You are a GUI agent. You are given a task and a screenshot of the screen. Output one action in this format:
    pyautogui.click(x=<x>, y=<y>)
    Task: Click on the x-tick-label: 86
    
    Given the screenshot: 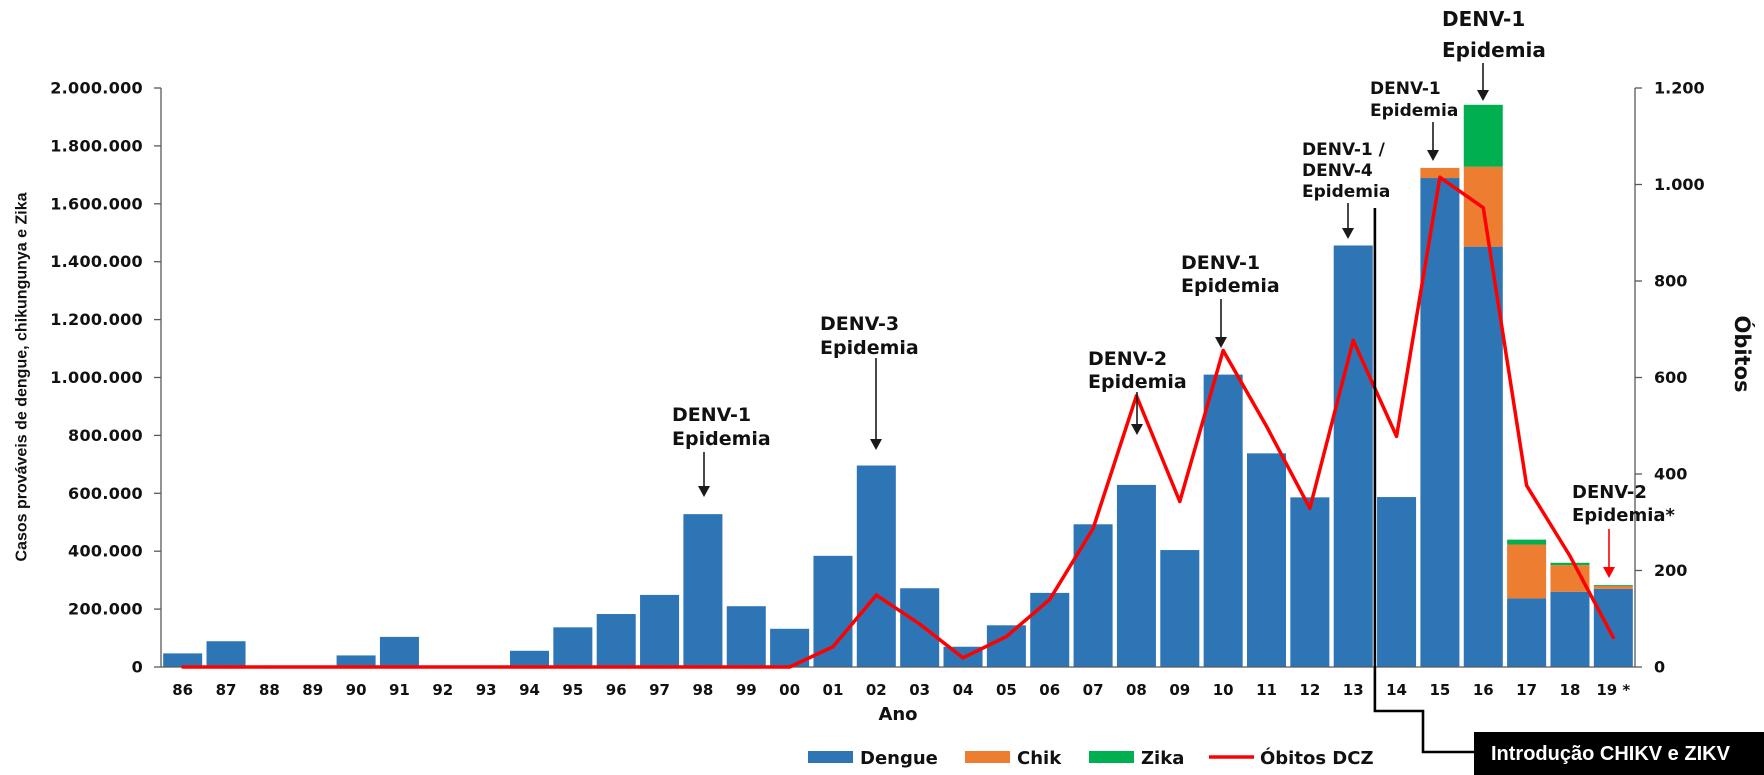 What is the action you would take?
    pyautogui.click(x=182, y=690)
    